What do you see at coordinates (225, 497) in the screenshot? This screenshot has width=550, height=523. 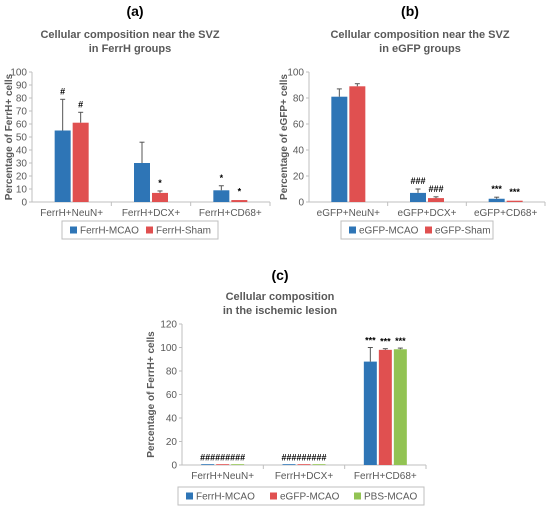 I see `chart-c-legend-label: FerrH-MCAO` at bounding box center [225, 497].